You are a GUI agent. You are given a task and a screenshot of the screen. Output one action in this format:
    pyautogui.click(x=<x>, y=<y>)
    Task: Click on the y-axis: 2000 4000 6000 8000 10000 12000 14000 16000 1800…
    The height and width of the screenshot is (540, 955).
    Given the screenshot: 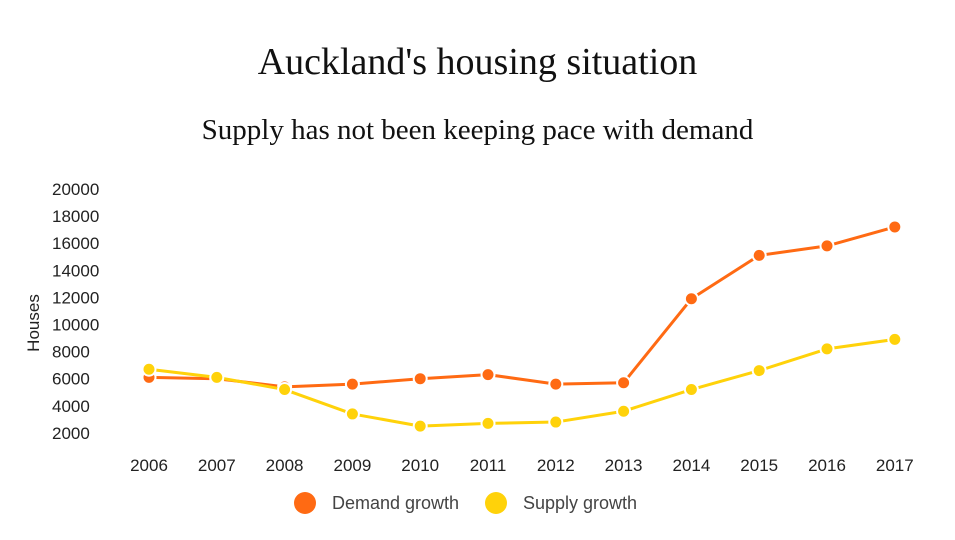 What is the action you would take?
    pyautogui.click(x=75, y=311)
    